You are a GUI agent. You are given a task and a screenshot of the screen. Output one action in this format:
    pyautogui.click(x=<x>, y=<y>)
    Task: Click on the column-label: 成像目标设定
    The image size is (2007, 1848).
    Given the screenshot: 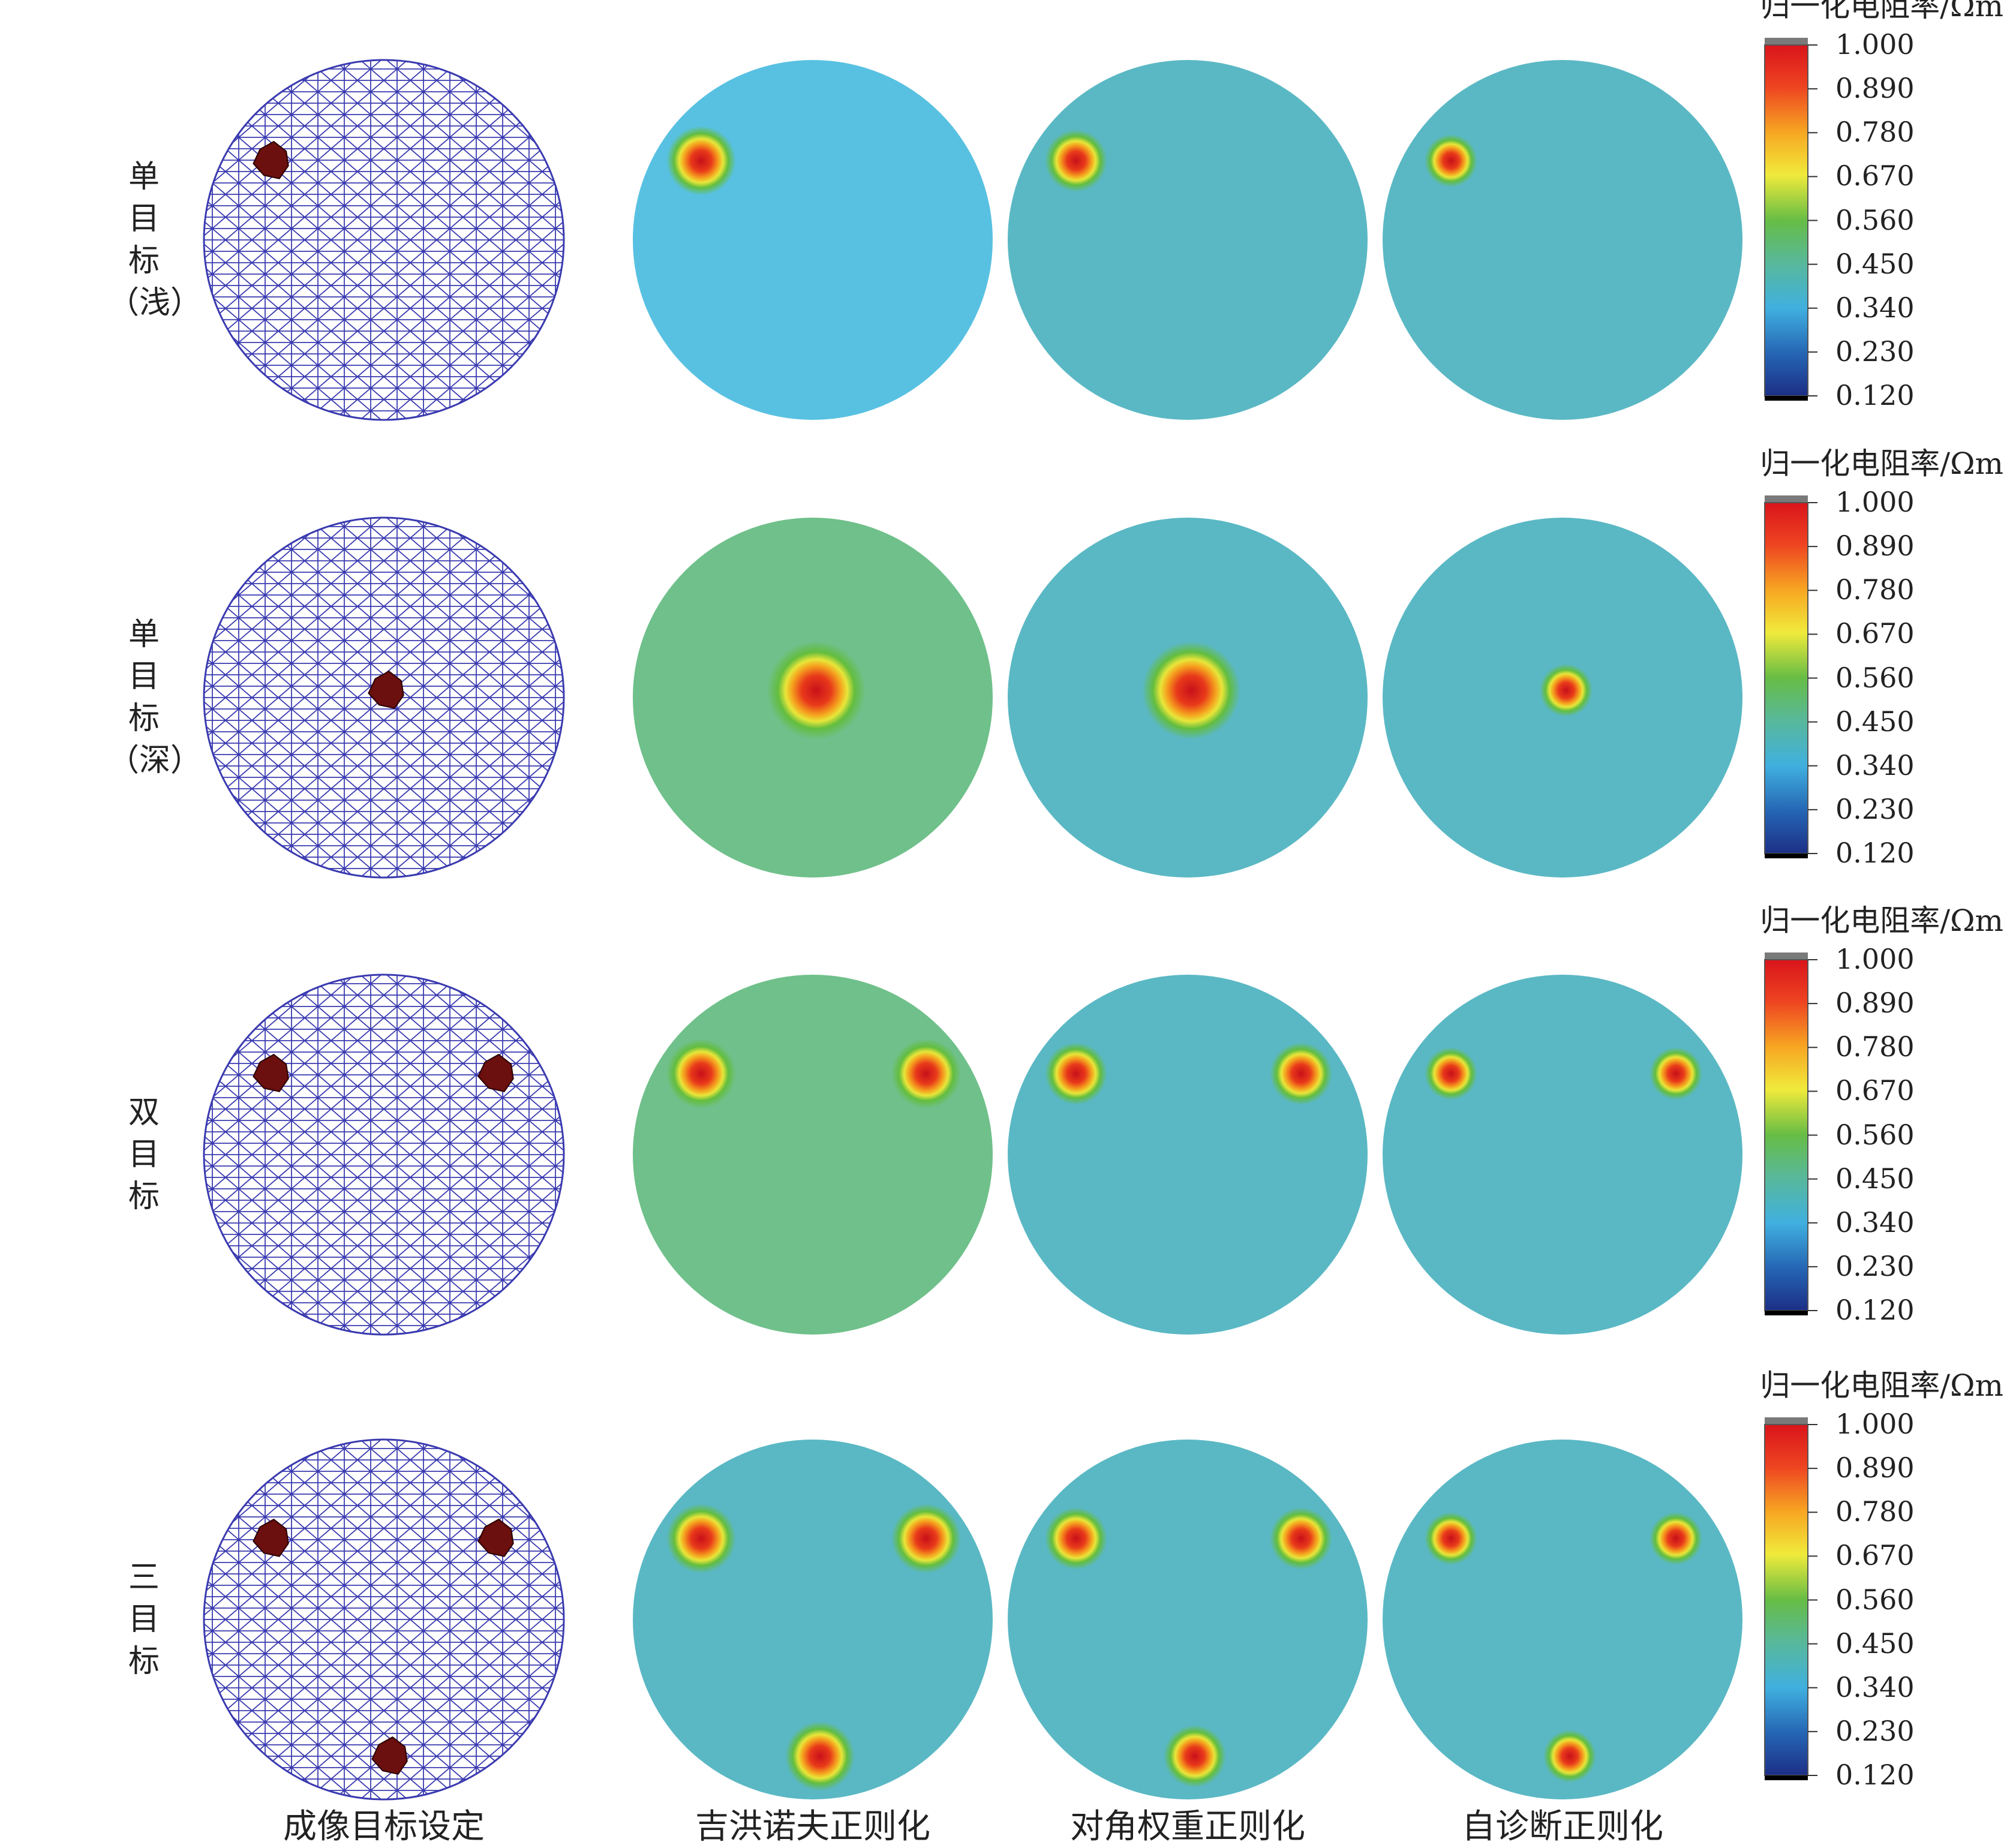 What is the action you would take?
    pyautogui.click(x=384, y=1826)
    